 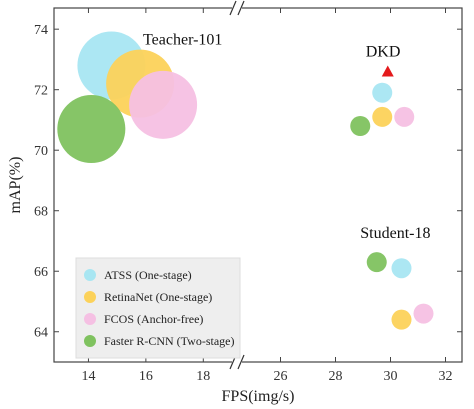 What do you see at coordinates (88, 376) in the screenshot?
I see `x-tick-label: 14` at bounding box center [88, 376].